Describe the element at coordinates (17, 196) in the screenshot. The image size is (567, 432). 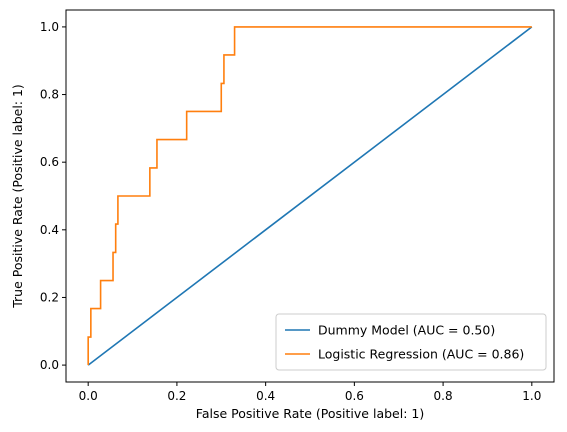
I see `y-axis-label: True Positive Rate (Positive label: 1)` at that location.